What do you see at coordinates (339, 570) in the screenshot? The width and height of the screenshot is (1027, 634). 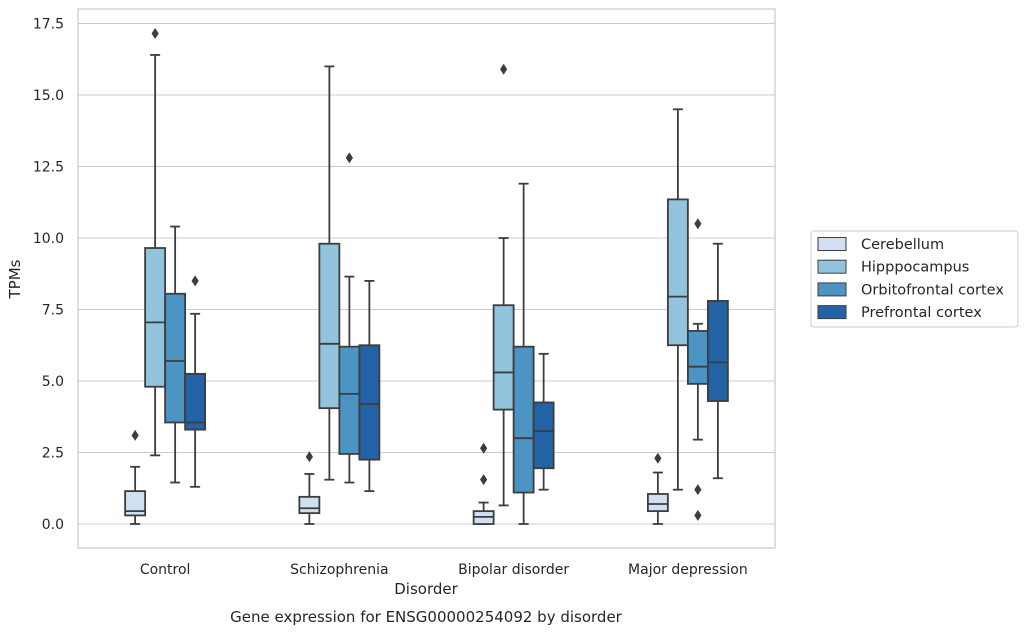 I see `x-tick-label: Schizophrenia` at bounding box center [339, 570].